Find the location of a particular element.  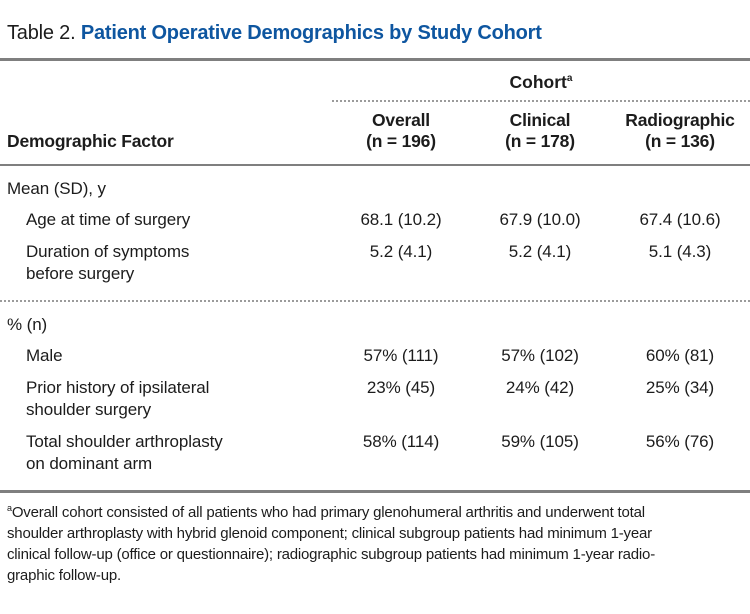

footnote-marker: a is located at coordinates (9, 508).